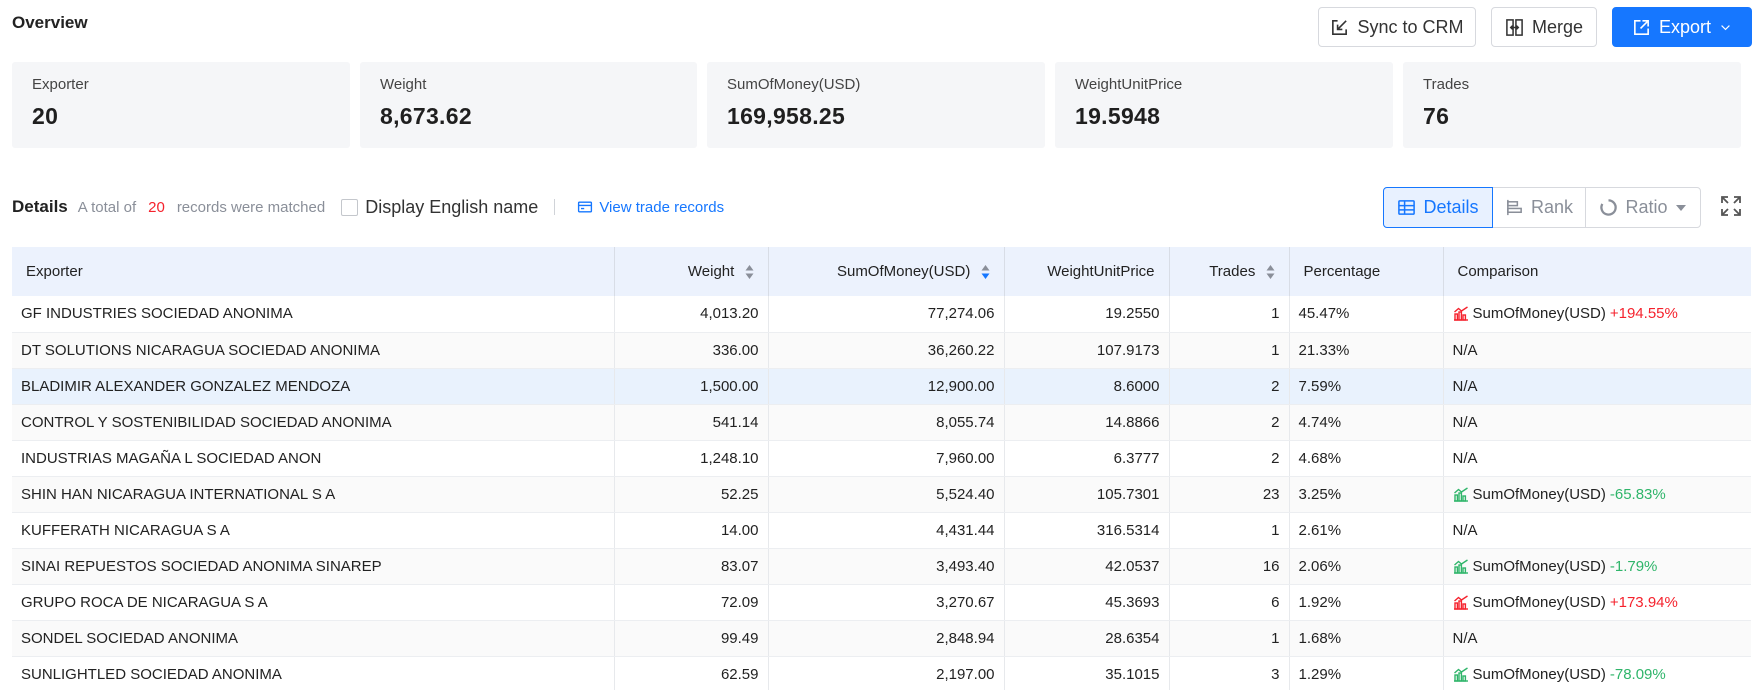  Describe the element at coordinates (313, 350) in the screenshot. I see `exporter-name-link: DT SOLUTIONS NICARAGUA SOCIEDAD ANONIMA` at that location.